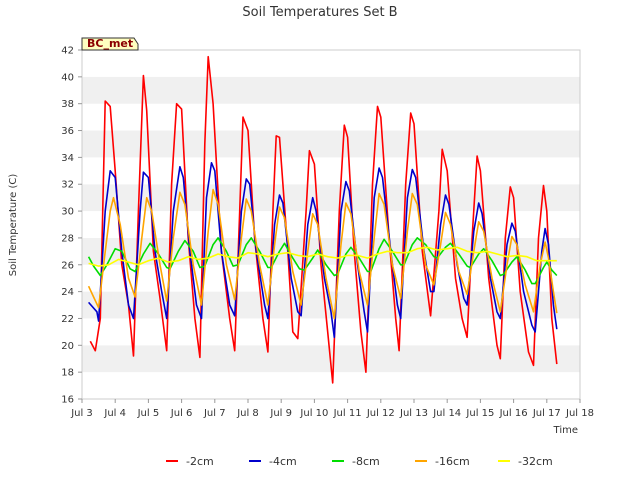 This screenshot has height=480, width=640. I want to click on x-axis-label: Time, so click(565, 430).